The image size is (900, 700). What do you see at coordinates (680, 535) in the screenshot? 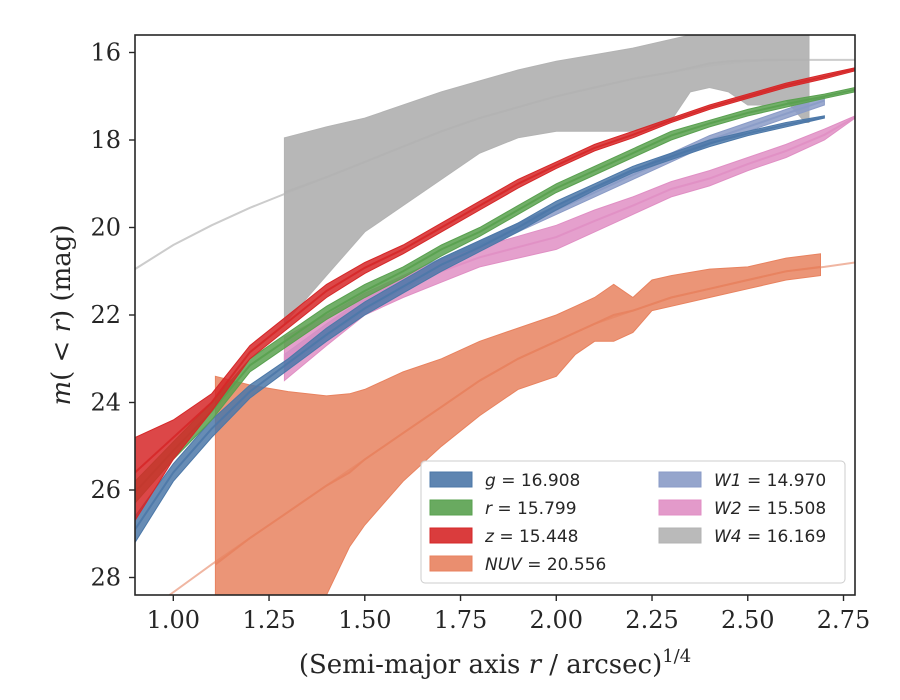
I see `legend-swatch-w4` at bounding box center [680, 535].